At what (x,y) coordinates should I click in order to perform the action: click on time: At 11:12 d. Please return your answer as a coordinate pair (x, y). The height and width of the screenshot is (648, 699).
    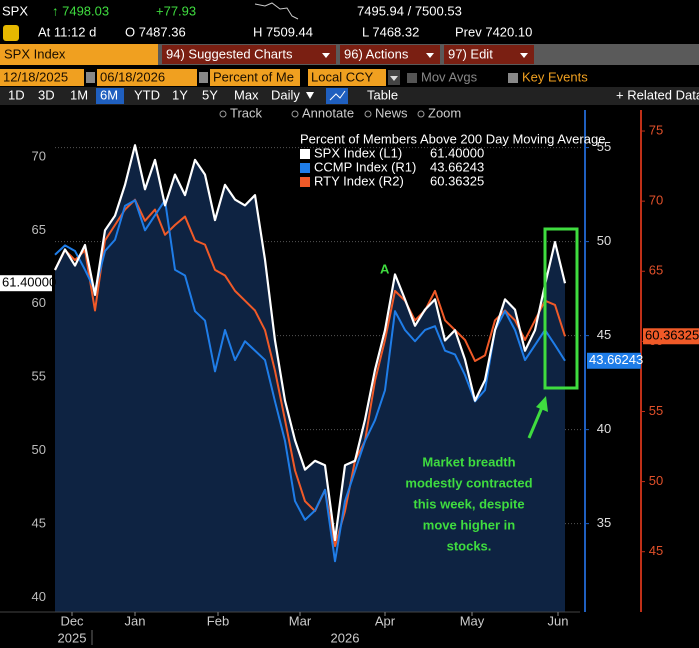
    Looking at the image, I should click on (67, 31).